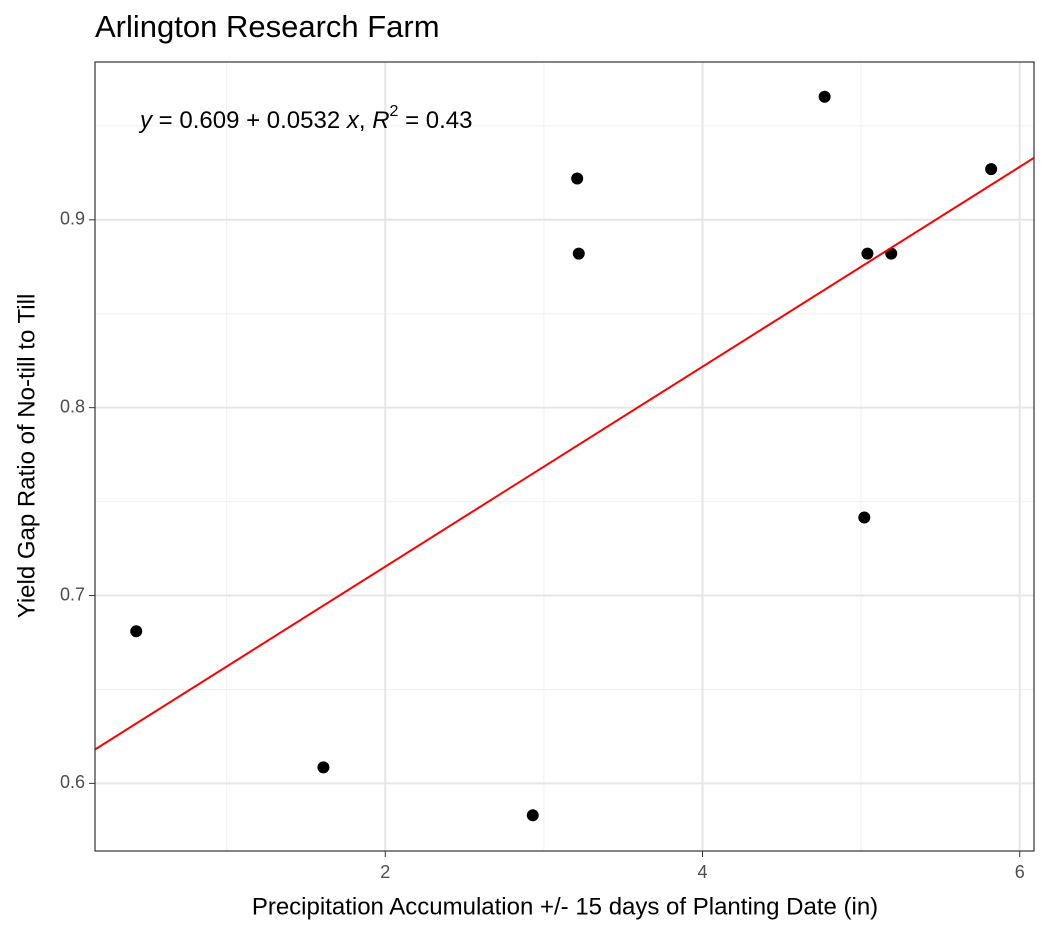 The height and width of the screenshot is (936, 1050). I want to click on eq-part: y, so click(146, 120).